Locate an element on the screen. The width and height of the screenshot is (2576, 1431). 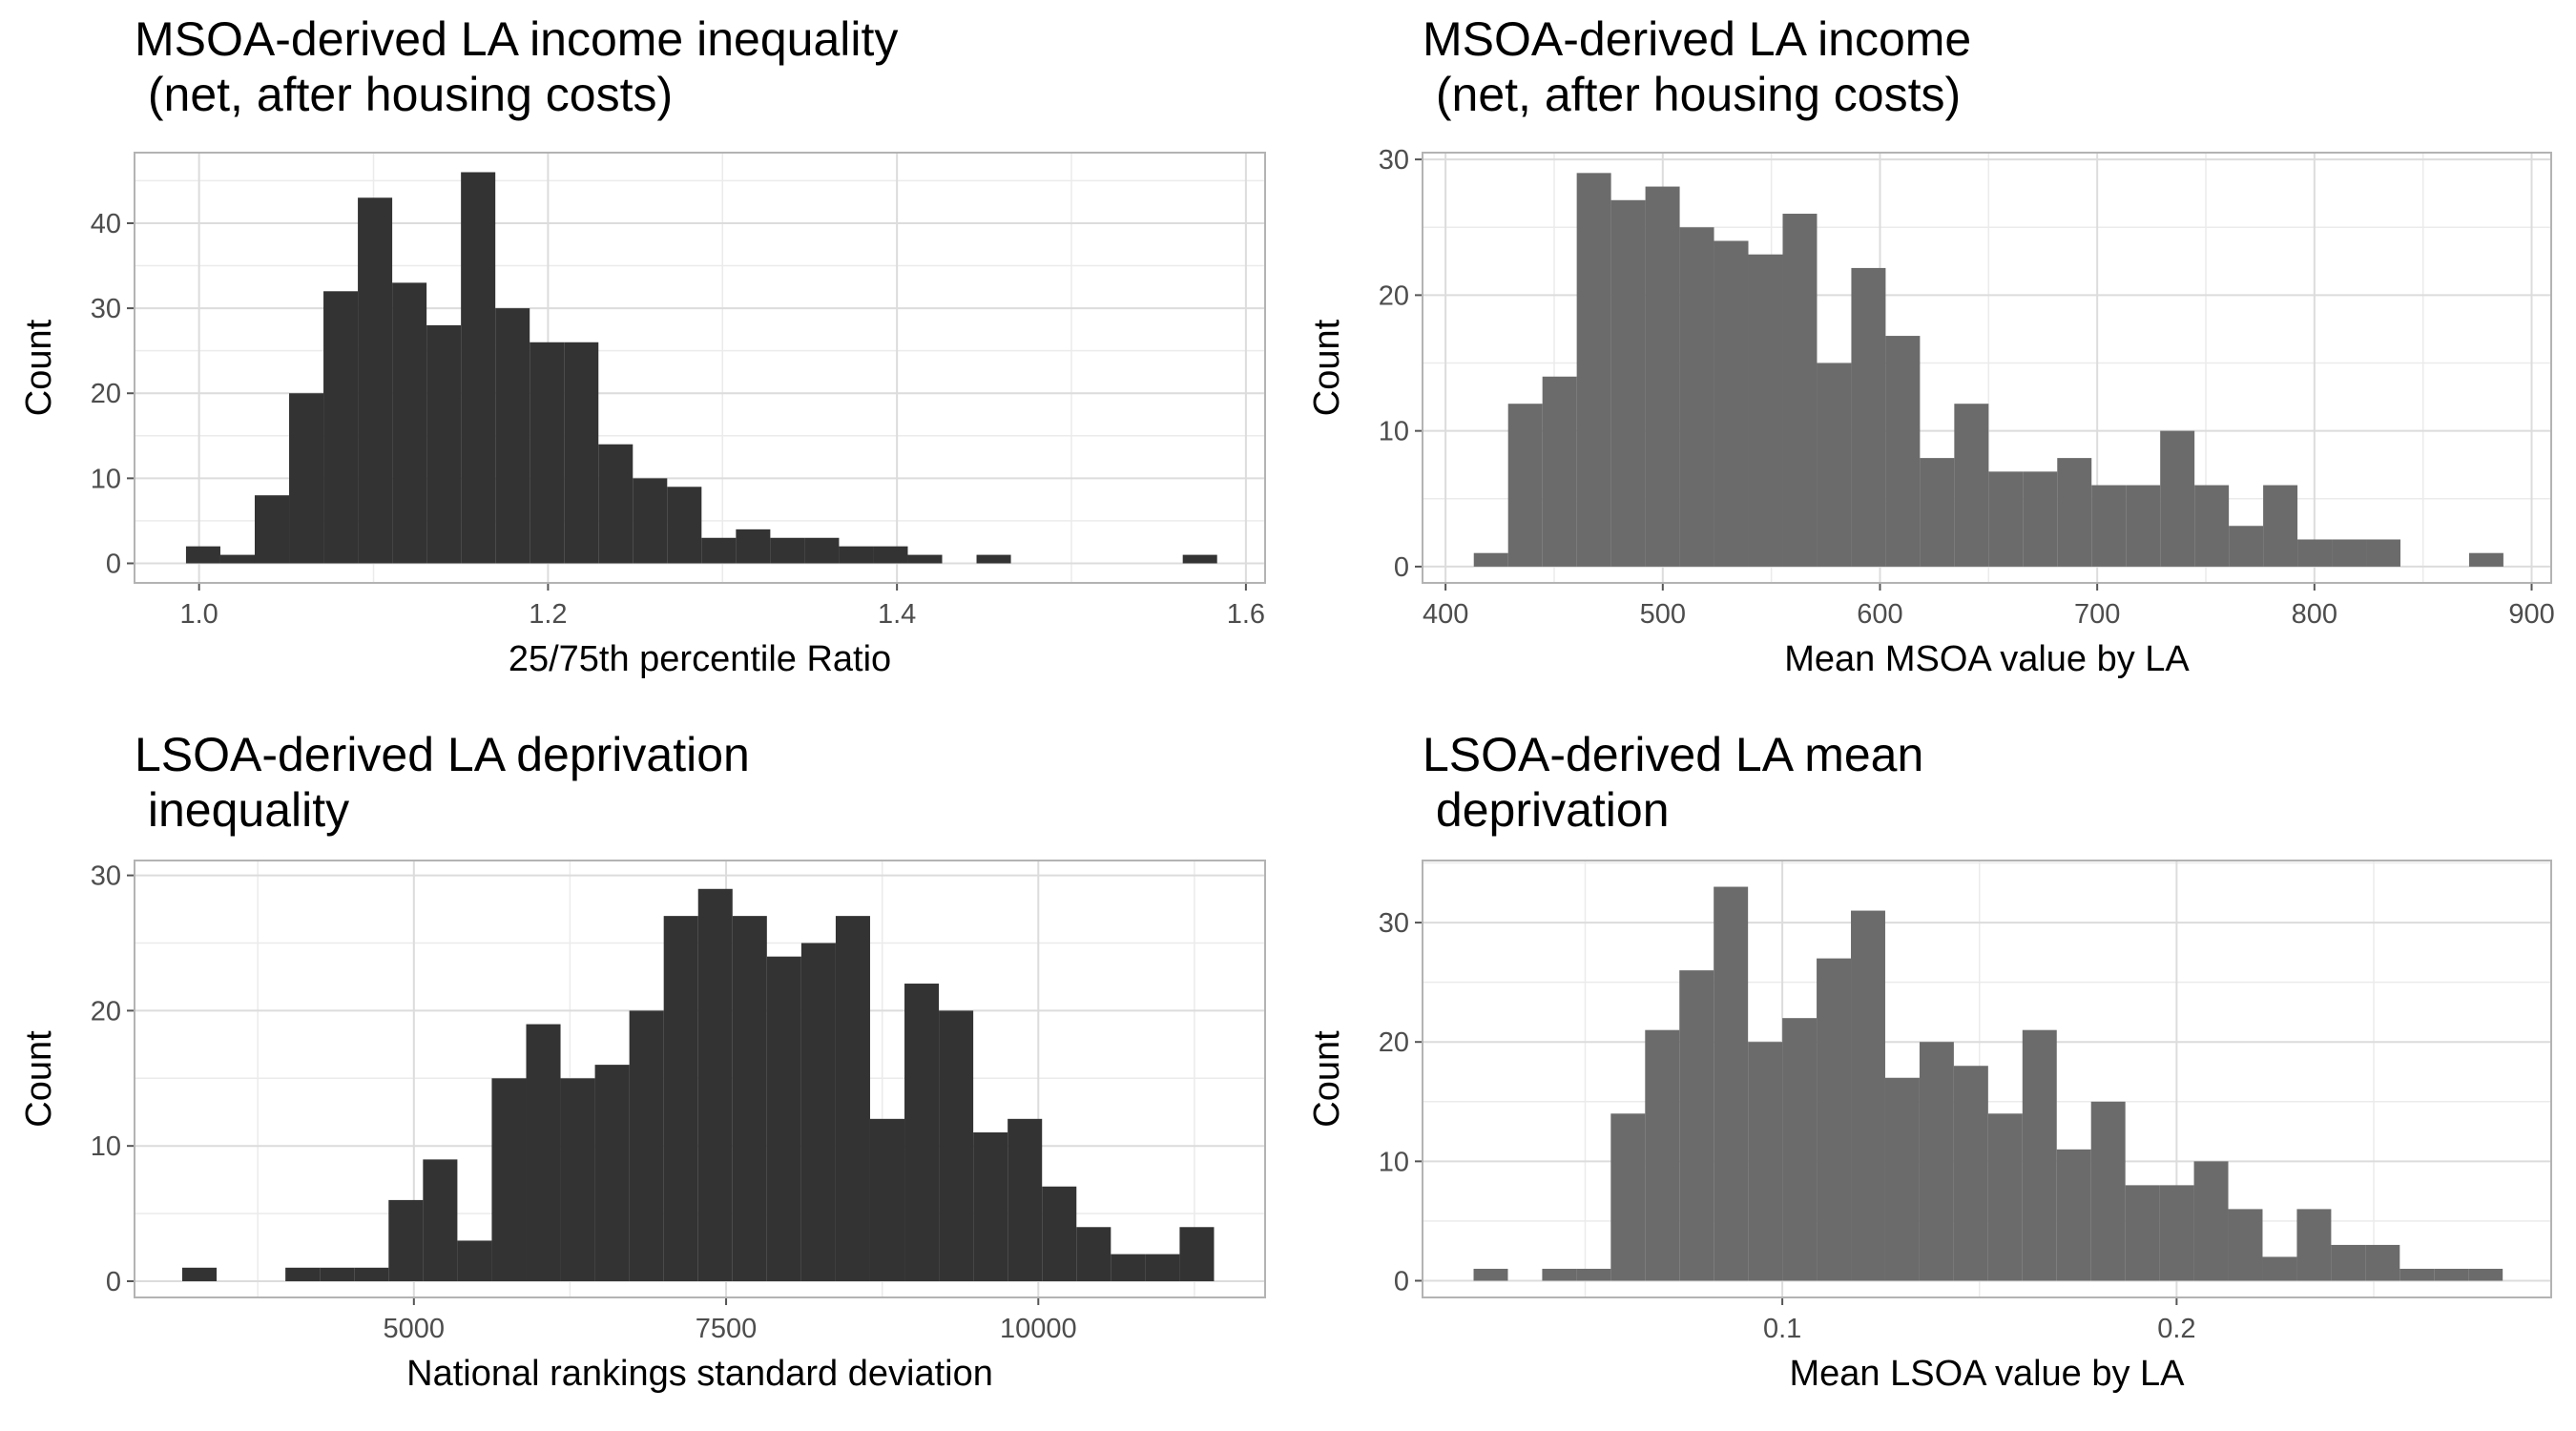
x-axis-title: 25/75th percentile Ratio is located at coordinates (700, 659).